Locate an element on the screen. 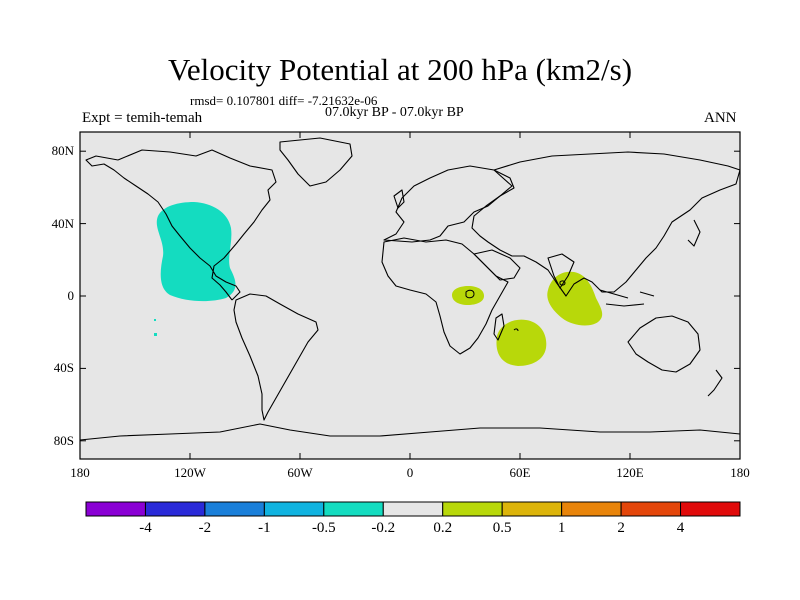 This screenshot has height=600, width=800. coastline-asia is located at coordinates (606, 224).